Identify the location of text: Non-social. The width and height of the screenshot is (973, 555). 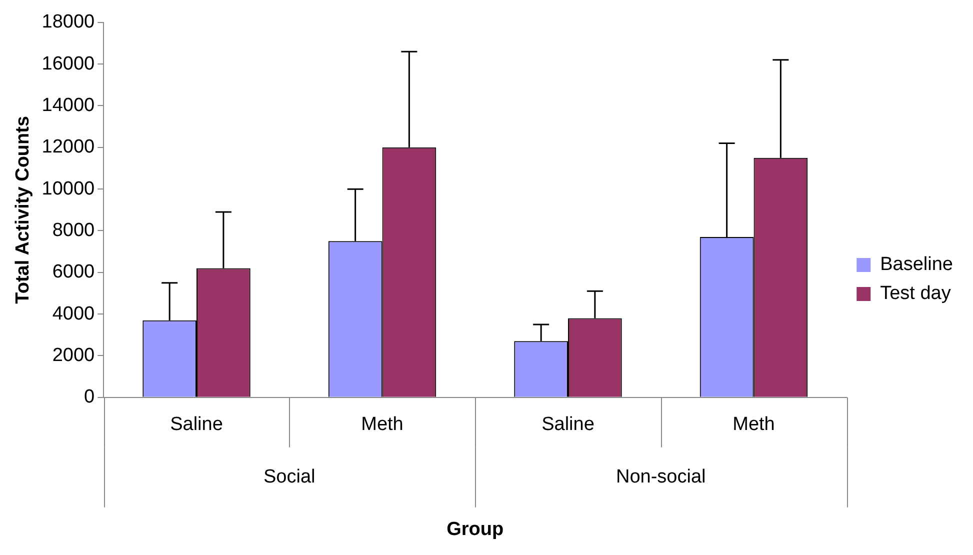
(661, 477).